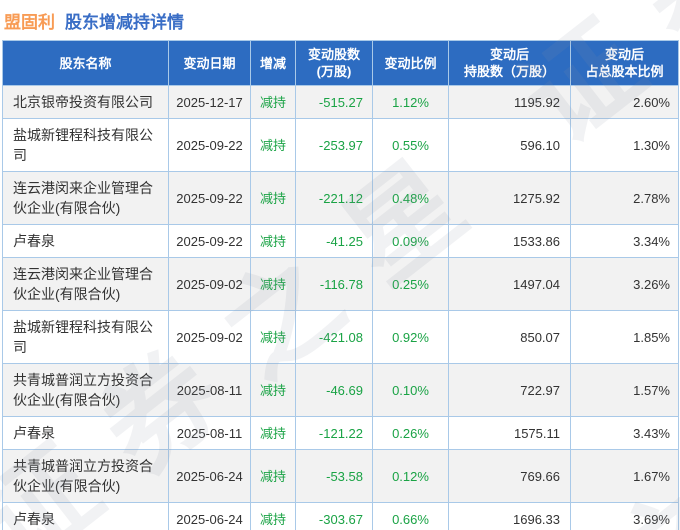 The image size is (680, 530). What do you see at coordinates (410, 63) in the screenshot?
I see `header-change-ratio: 变动比例` at bounding box center [410, 63].